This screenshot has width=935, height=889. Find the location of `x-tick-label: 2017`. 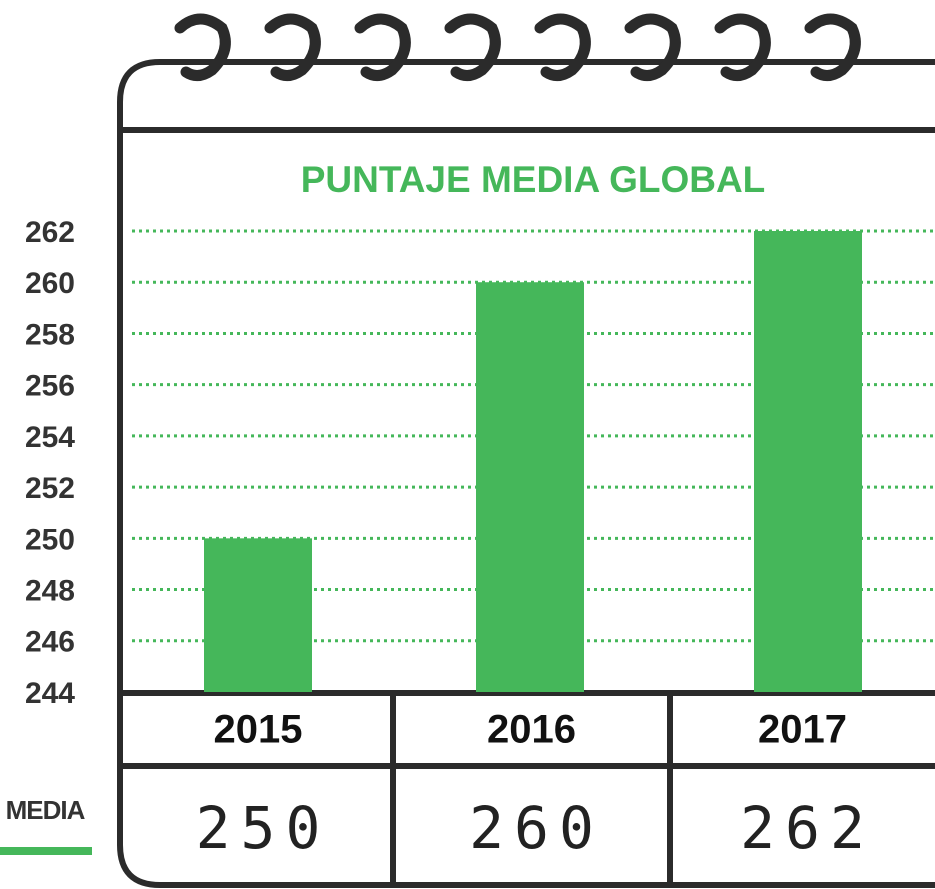

x-tick-label: 2017 is located at coordinates (802, 730).